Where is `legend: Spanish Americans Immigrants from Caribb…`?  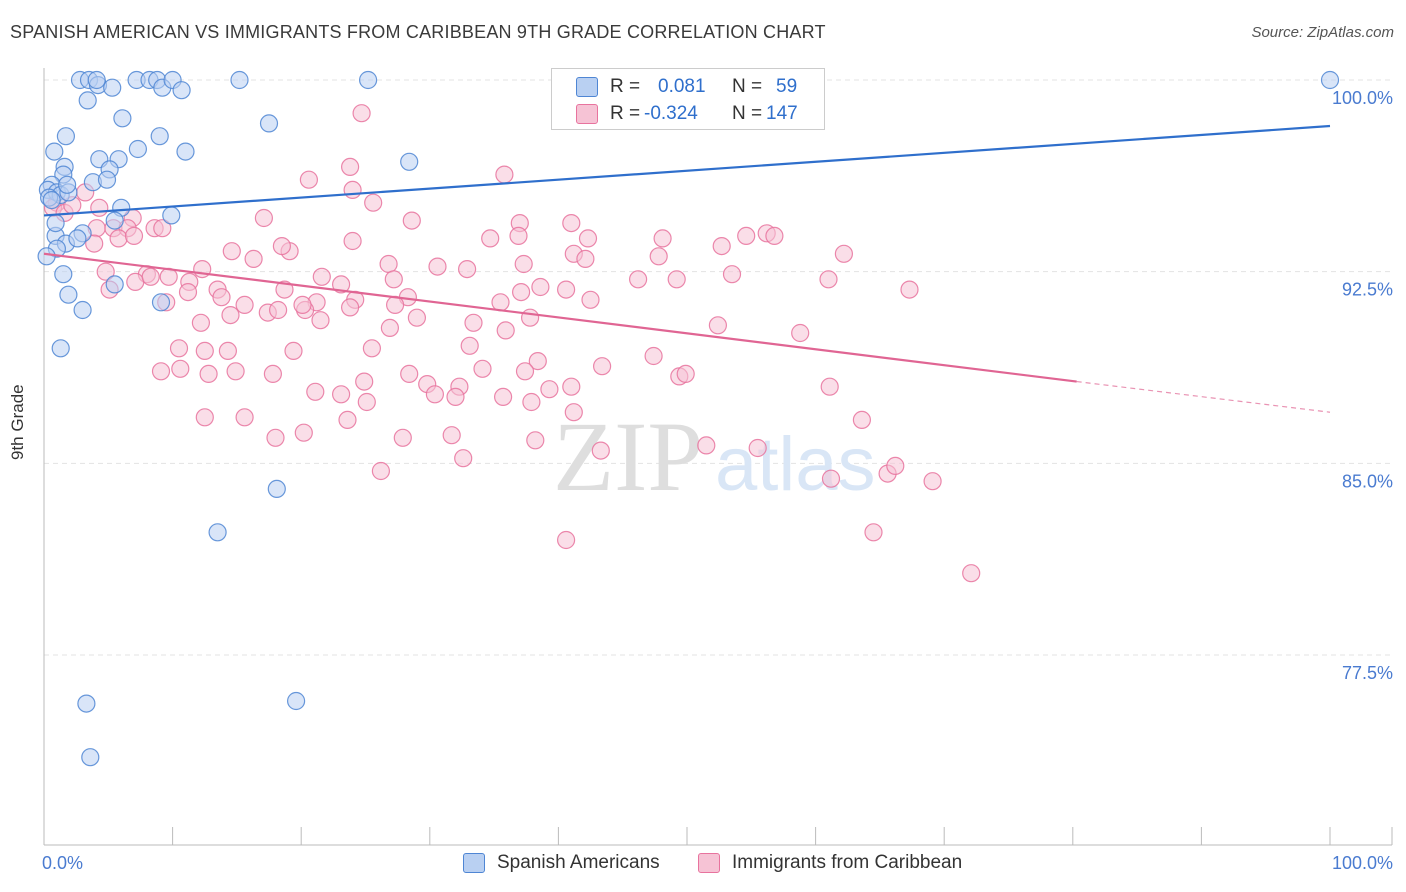
legend: Spanish Americans Immigrants from Caribb… is located at coordinates (703, 865).